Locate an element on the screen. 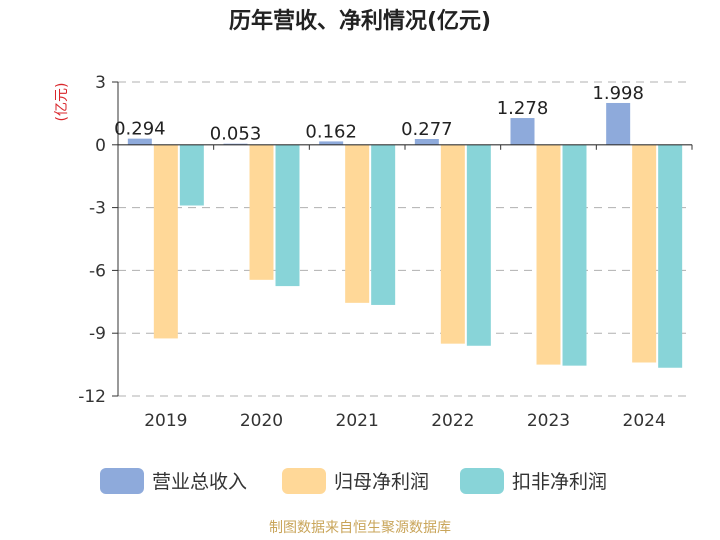  legend: 营业总收入 归母净利润 扣非净利润 is located at coordinates (353, 481).